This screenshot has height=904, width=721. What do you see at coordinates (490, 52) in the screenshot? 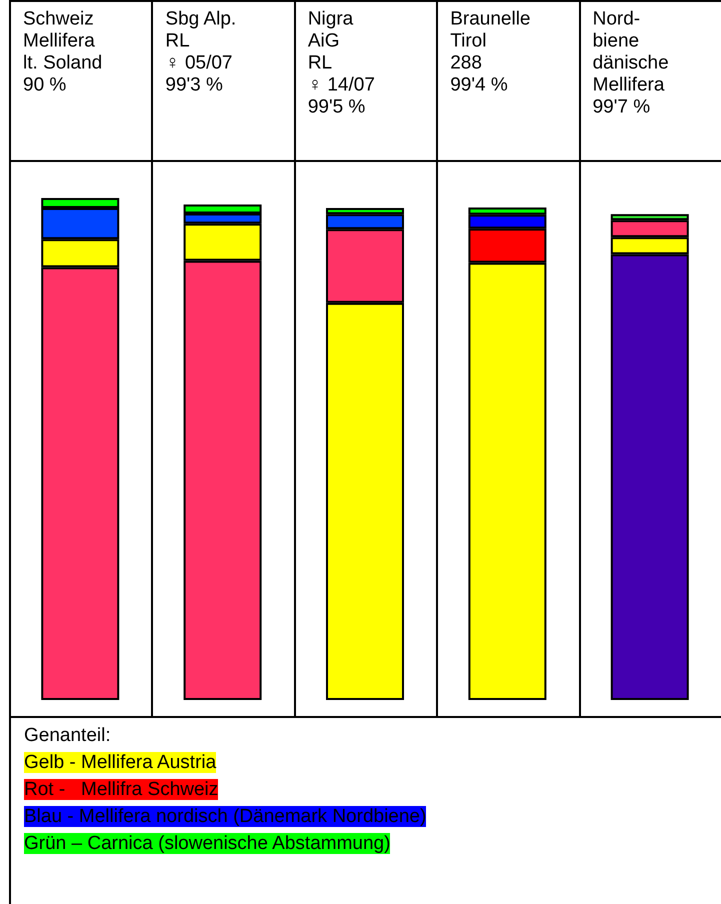
I see `x-tick-label: Braunelle Tirol 288 99'4 %` at bounding box center [490, 52].